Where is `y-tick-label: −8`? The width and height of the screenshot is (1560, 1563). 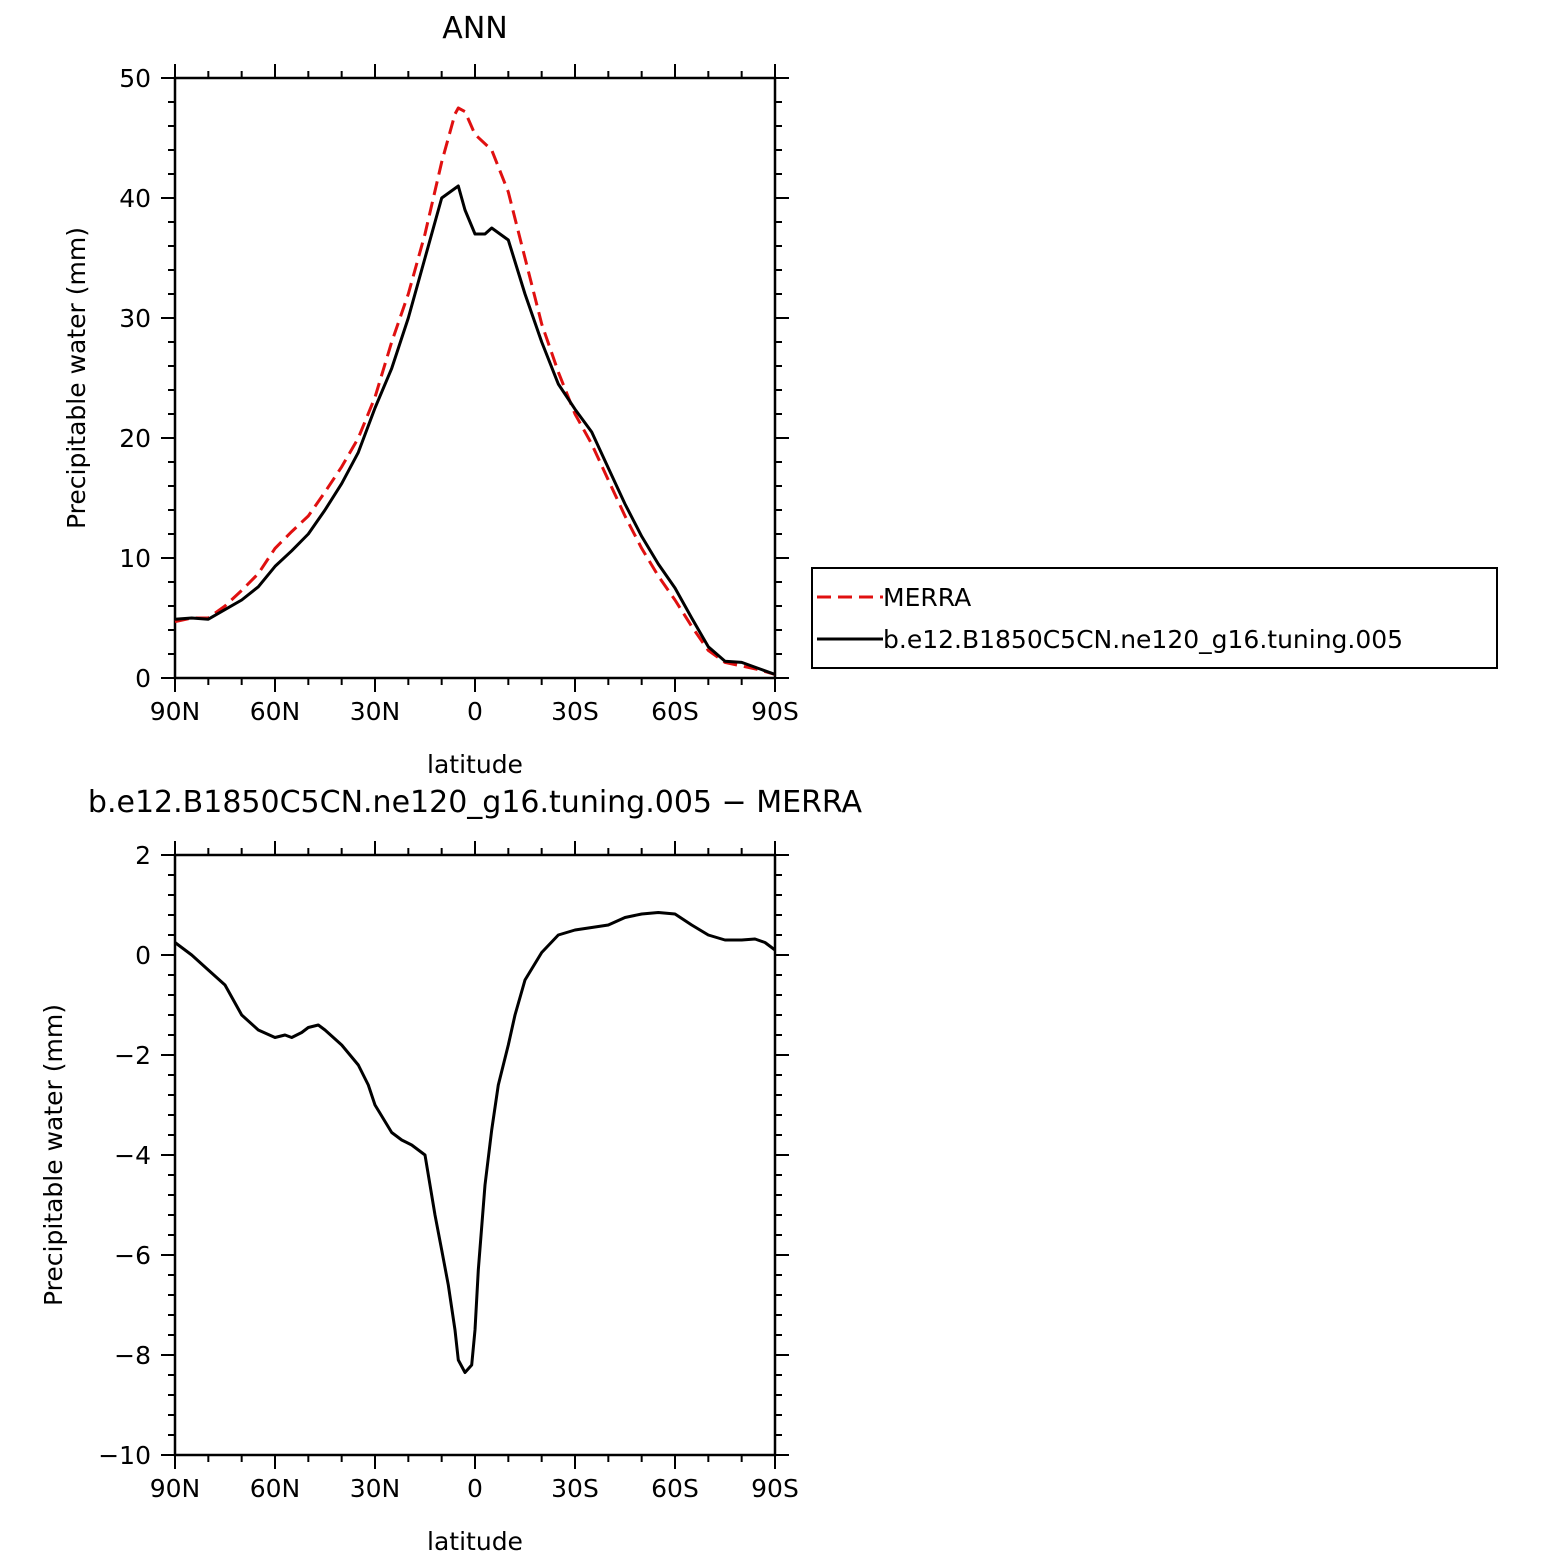
y-tick-label: −8 is located at coordinates (132, 1355).